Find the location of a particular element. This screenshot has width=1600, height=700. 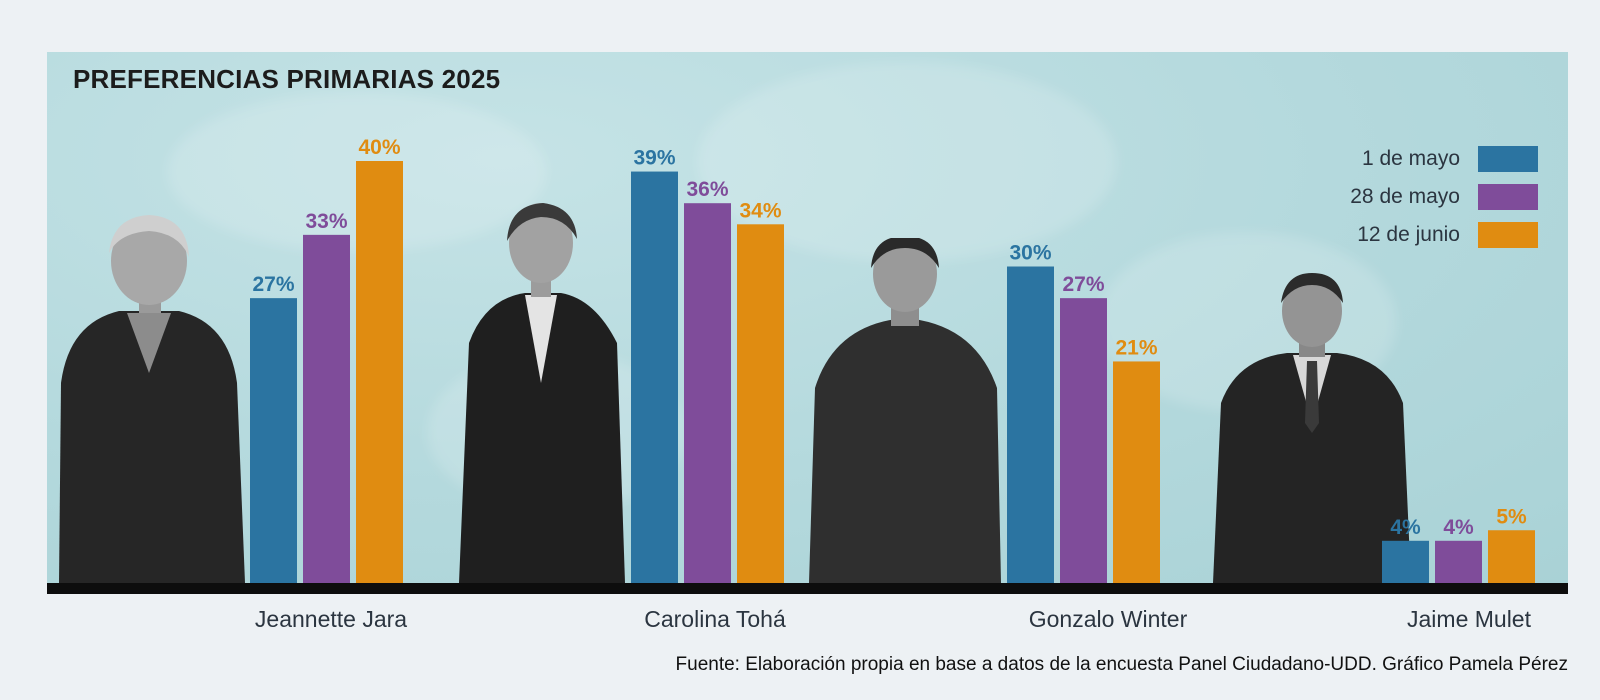

legend-label: 28 de mayo is located at coordinates (1405, 196).